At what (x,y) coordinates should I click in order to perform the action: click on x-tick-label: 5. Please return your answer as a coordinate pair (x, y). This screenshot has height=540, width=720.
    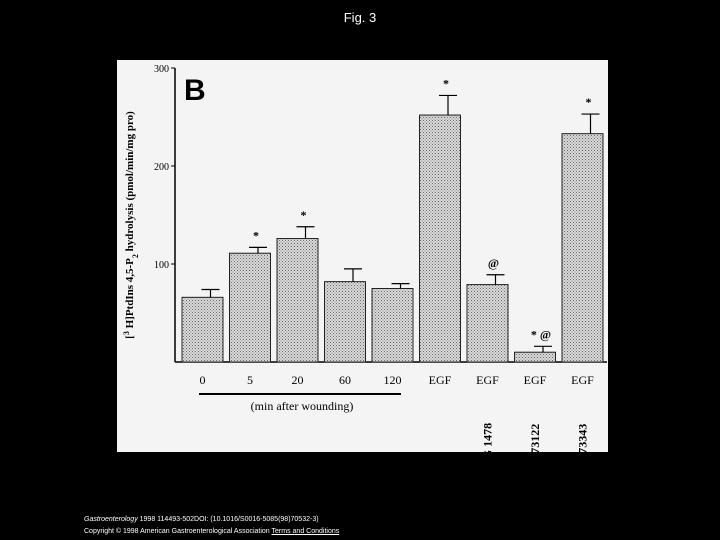
    Looking at the image, I should click on (250, 380).